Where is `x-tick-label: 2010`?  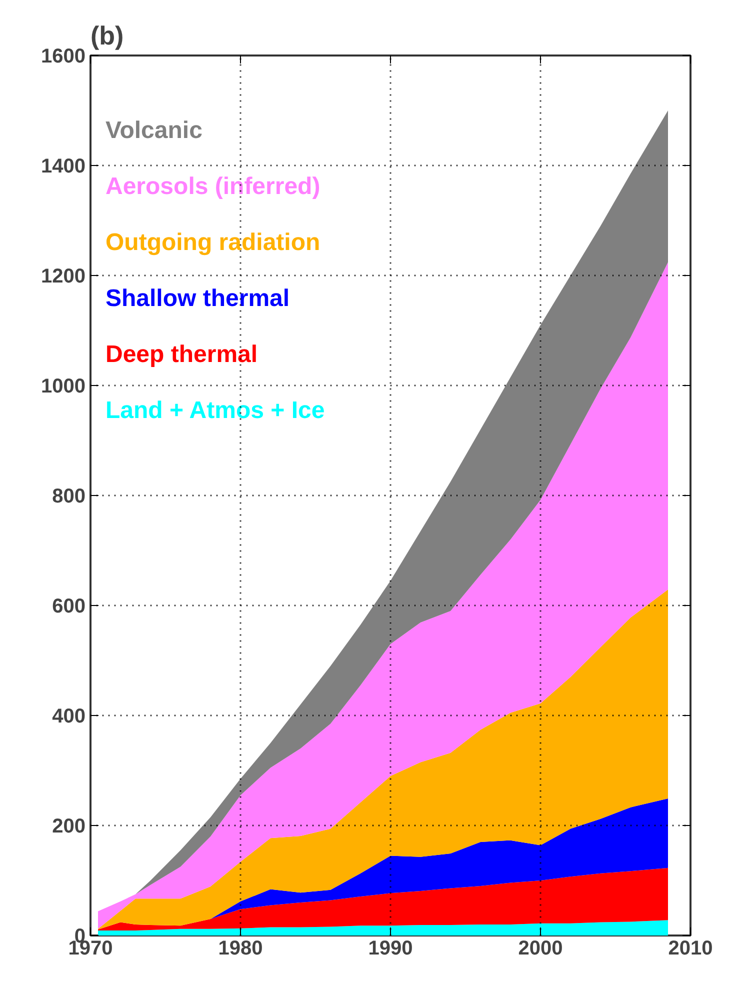
x-tick-label: 2010 is located at coordinates (690, 949).